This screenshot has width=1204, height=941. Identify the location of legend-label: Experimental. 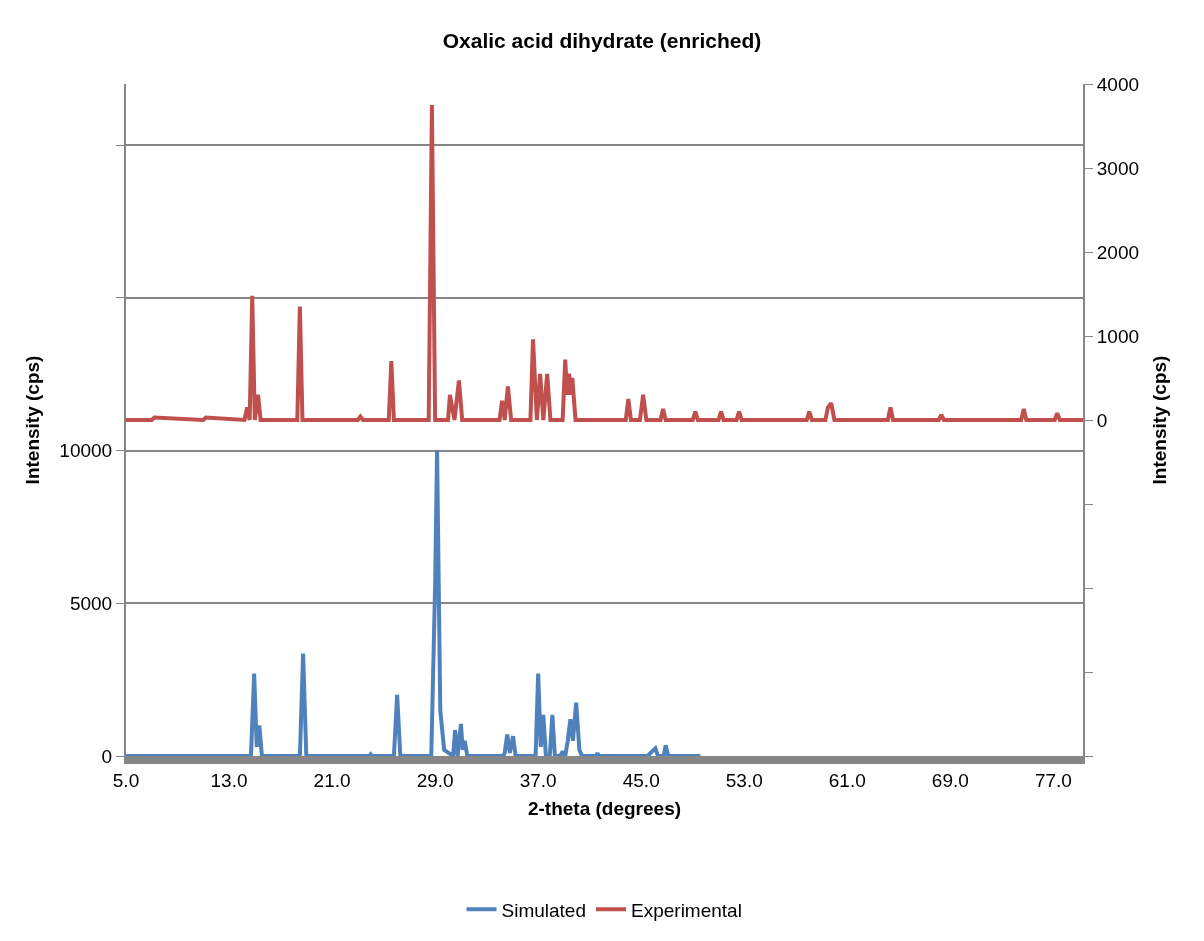
(686, 910).